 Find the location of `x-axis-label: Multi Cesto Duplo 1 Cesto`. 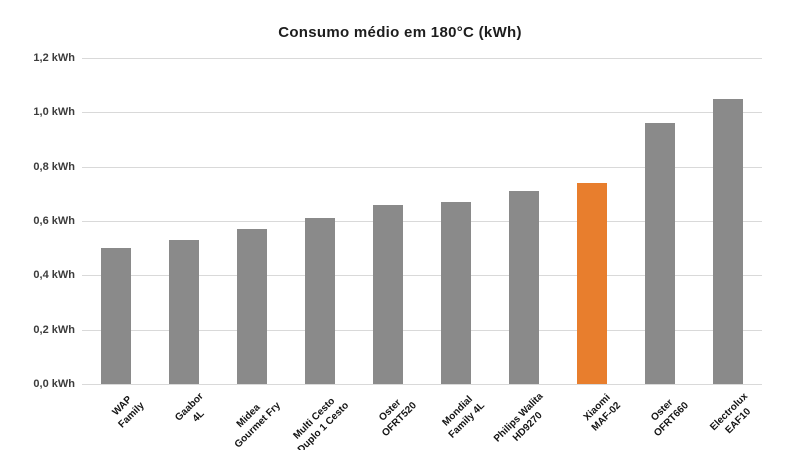

x-axis-label: Multi Cesto Duplo 1 Cesto is located at coordinates (321, 422).